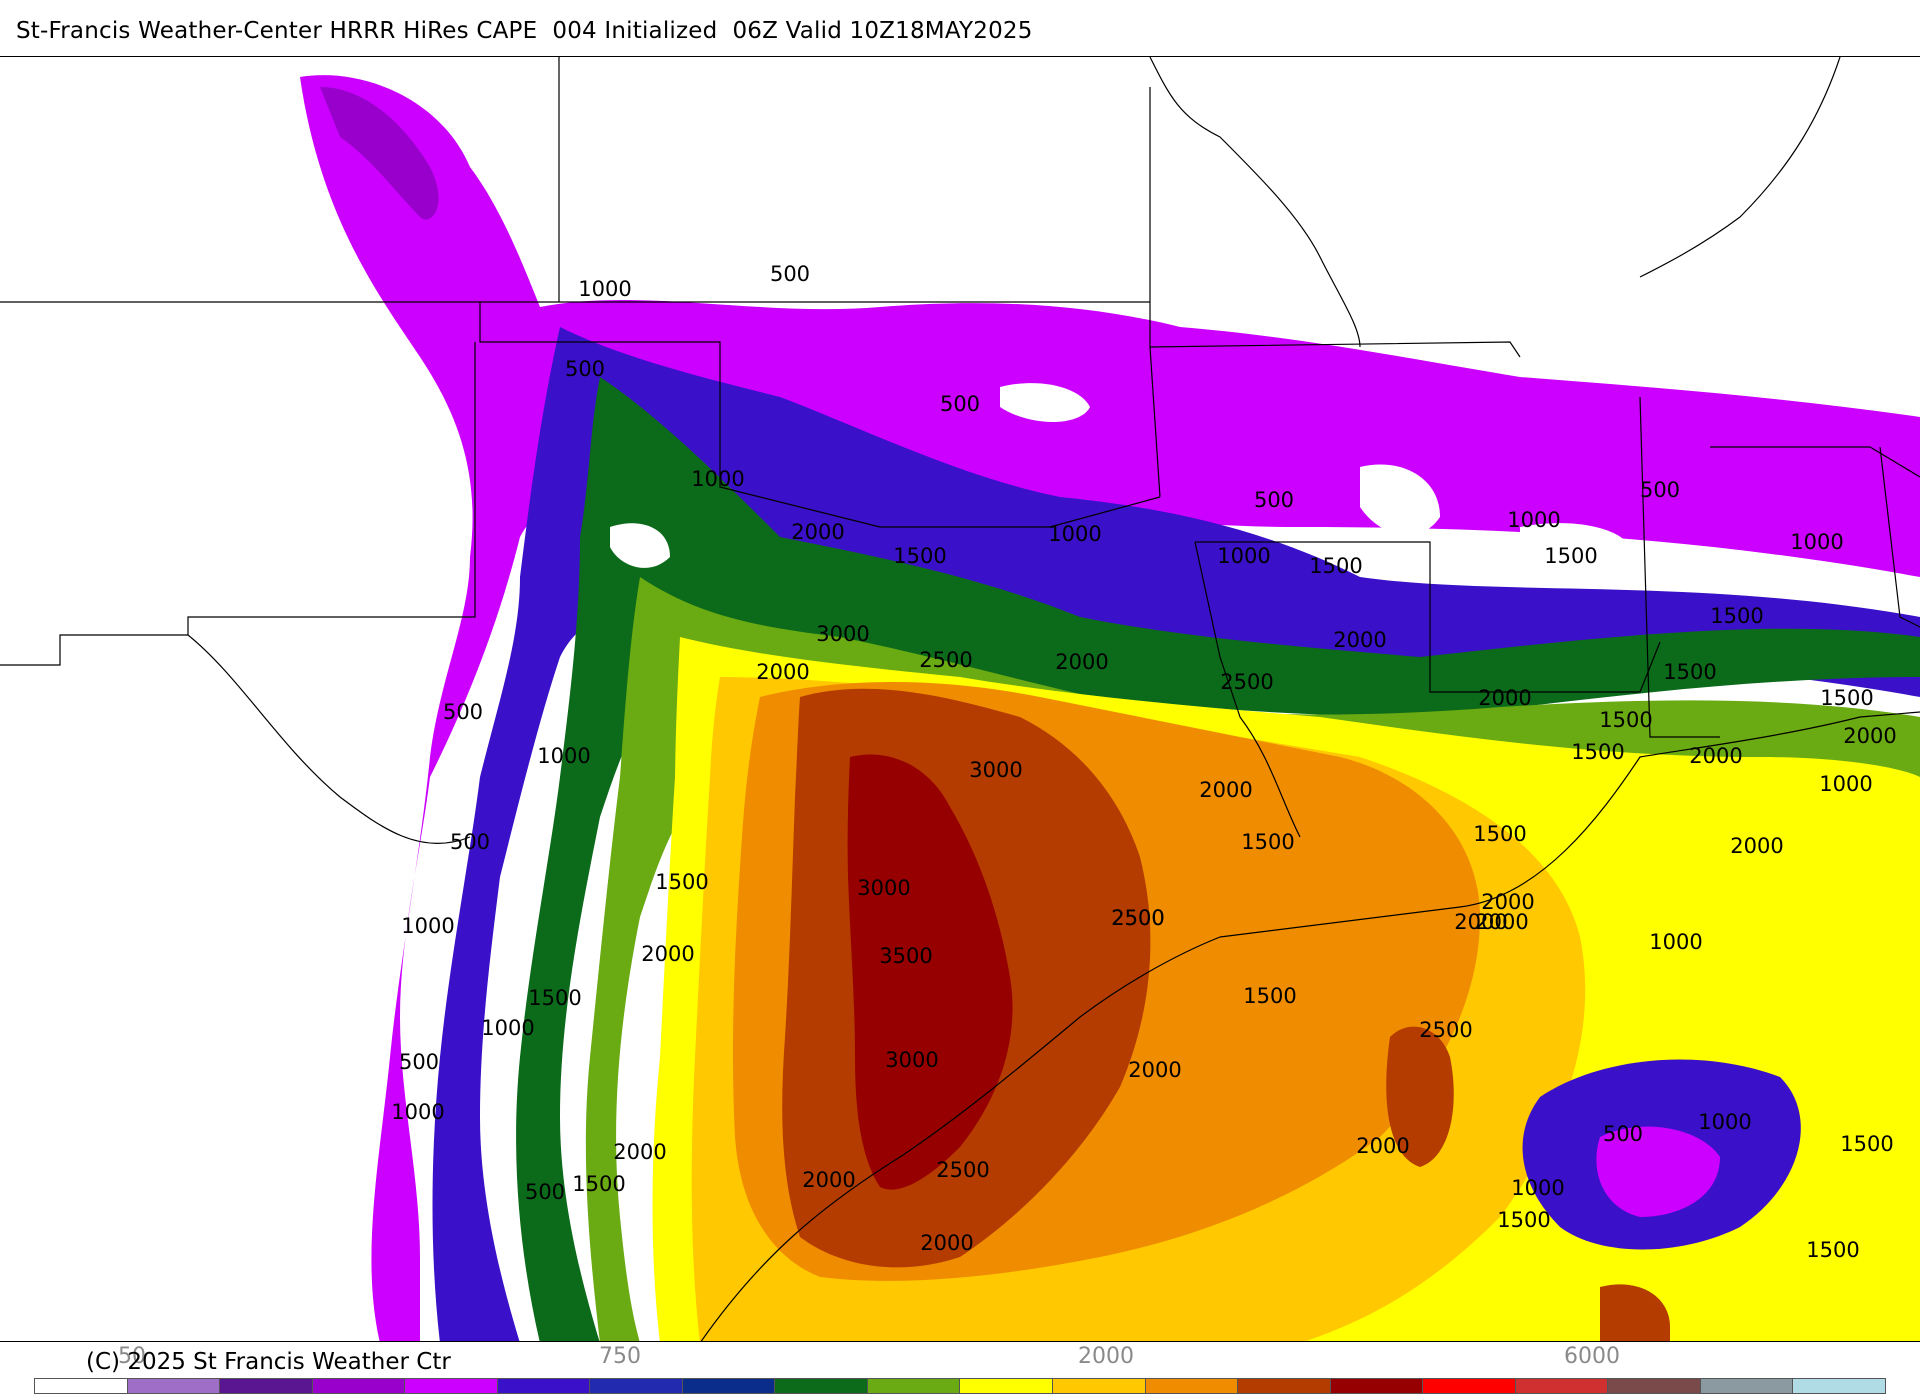 This screenshot has width=1920, height=1400. Describe the element at coordinates (379, 153) in the screenshot. I see `cape-band-purple` at that location.